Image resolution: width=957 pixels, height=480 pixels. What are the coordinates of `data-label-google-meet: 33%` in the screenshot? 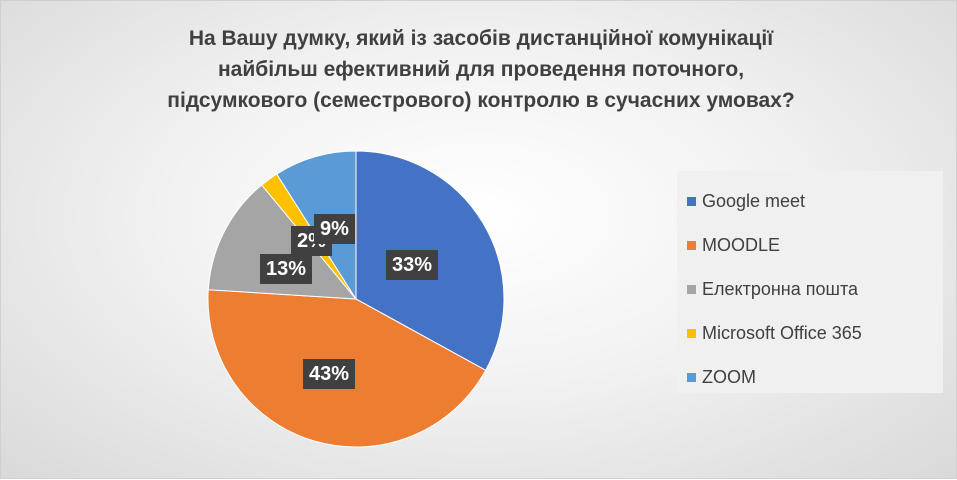 It's located at (412, 265).